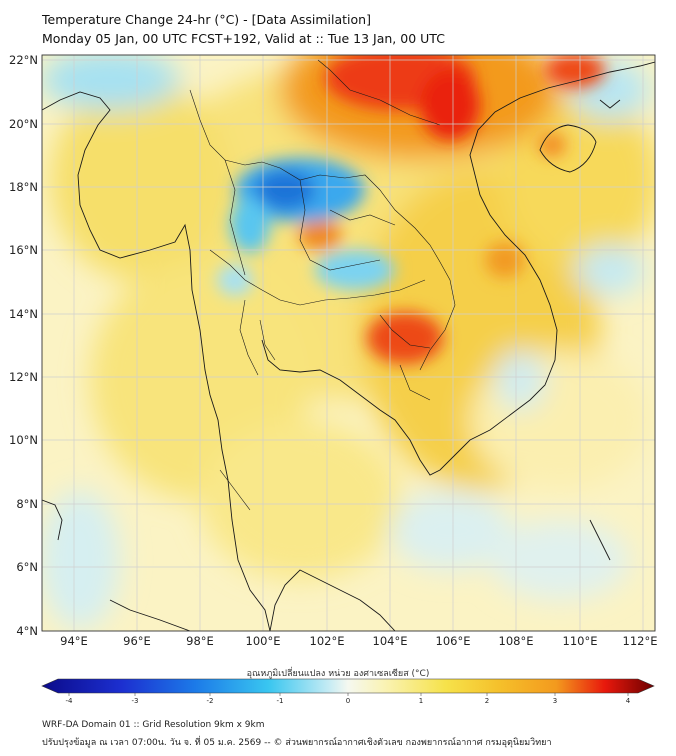  I want to click on colorbar-tick: -4, so click(70, 701).